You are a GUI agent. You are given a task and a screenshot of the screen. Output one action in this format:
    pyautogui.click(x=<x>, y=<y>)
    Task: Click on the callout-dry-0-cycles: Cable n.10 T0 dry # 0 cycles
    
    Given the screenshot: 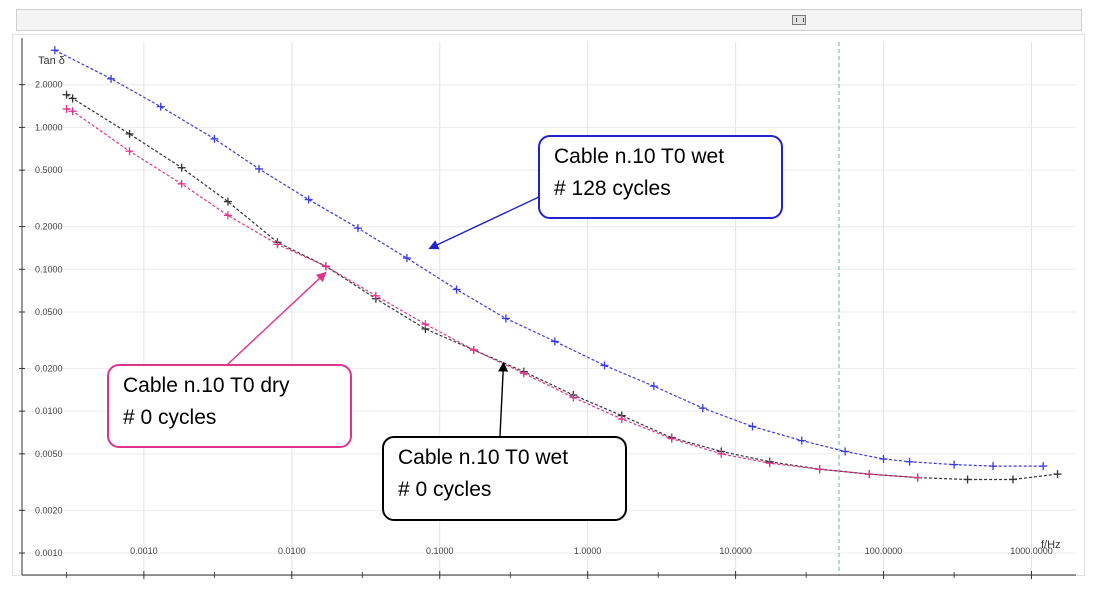 What is the action you would take?
    pyautogui.click(x=229, y=406)
    